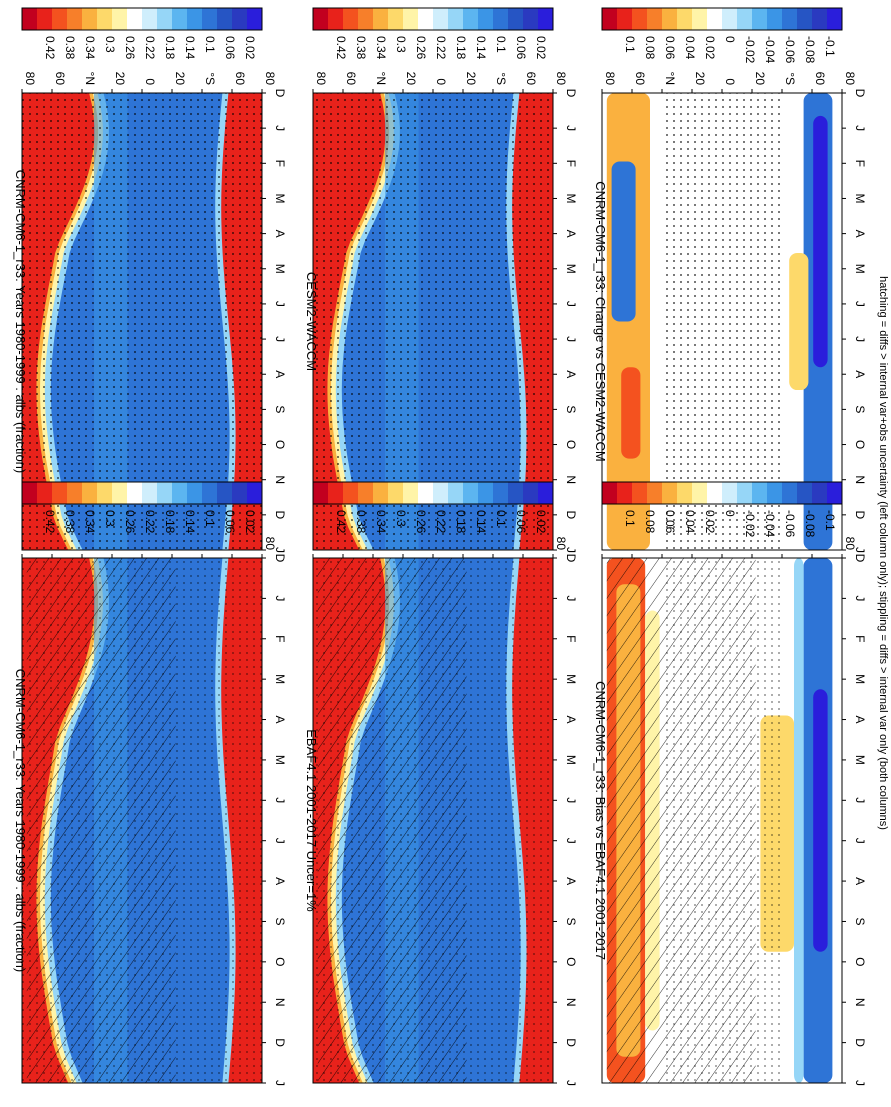 The image size is (891, 1107). I want to click on panel-title: CESM2-WACCM, so click(311, 321).